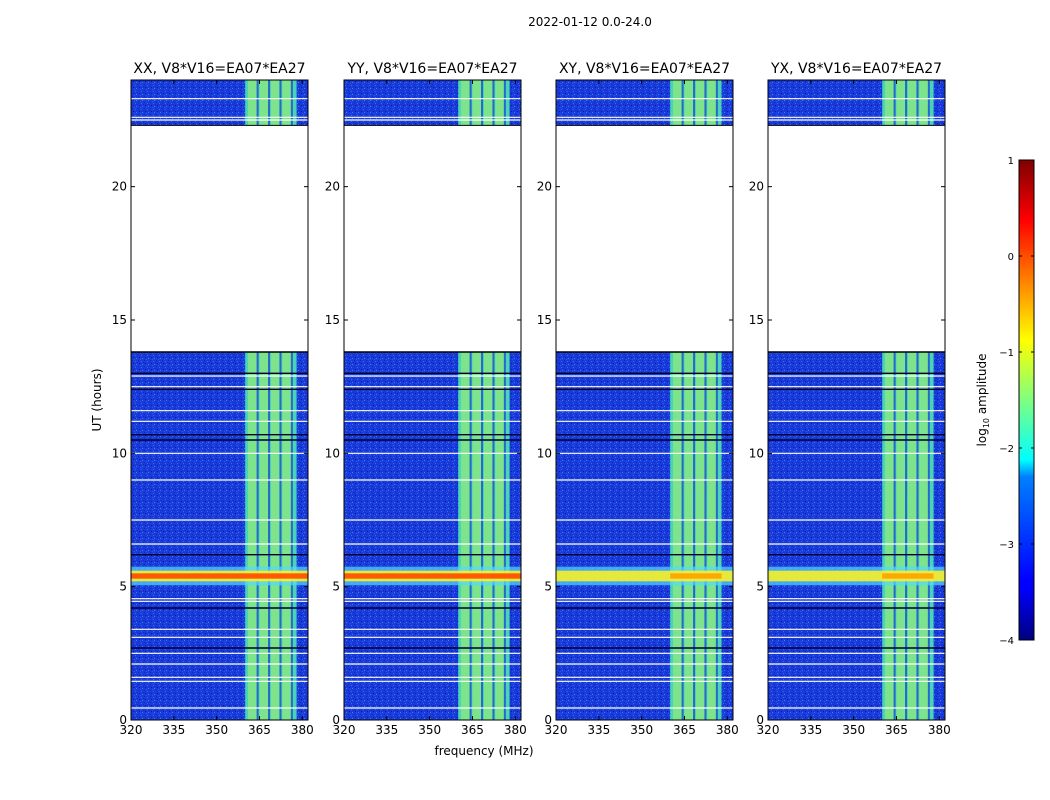  What do you see at coordinates (856, 69) in the screenshot?
I see `panel-title: YX, V8*V16=EA07*EA27` at bounding box center [856, 69].